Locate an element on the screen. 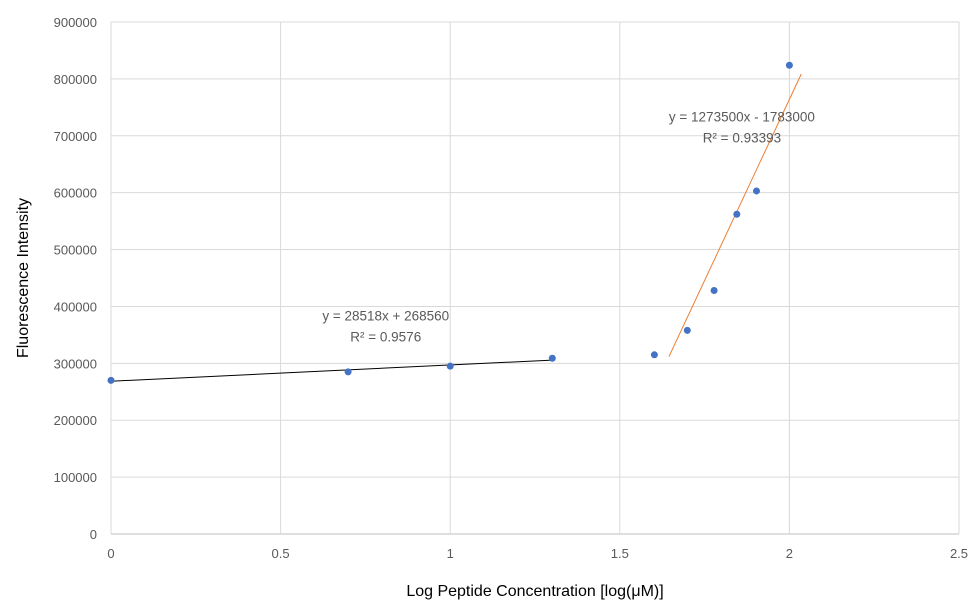 Image resolution: width=969 pixels, height=601 pixels. x-axis-title: Log Peptide Concentration [log(μM)] is located at coordinates (534, 591).